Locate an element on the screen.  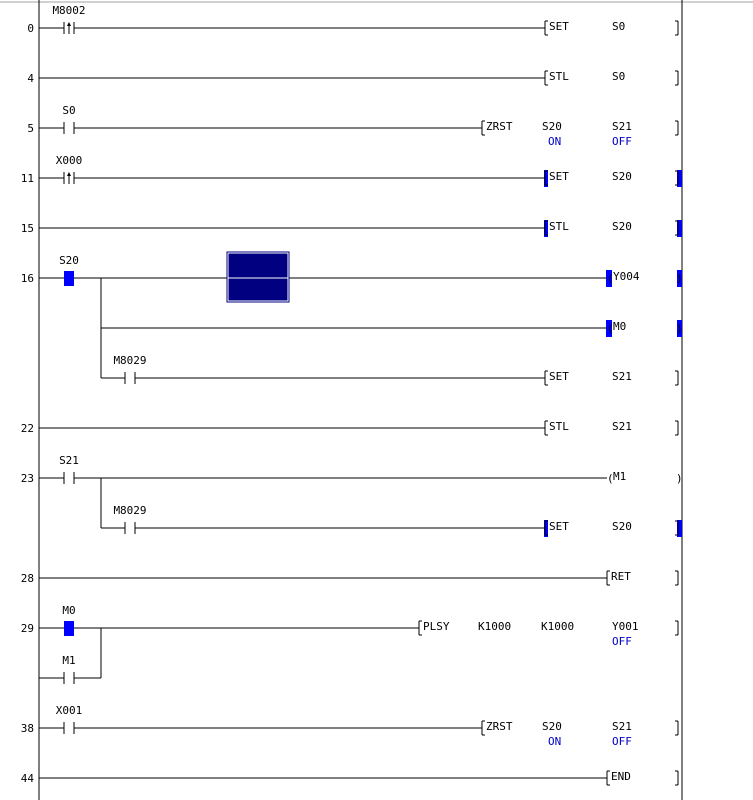
step-number: 11 is located at coordinates (27, 178).